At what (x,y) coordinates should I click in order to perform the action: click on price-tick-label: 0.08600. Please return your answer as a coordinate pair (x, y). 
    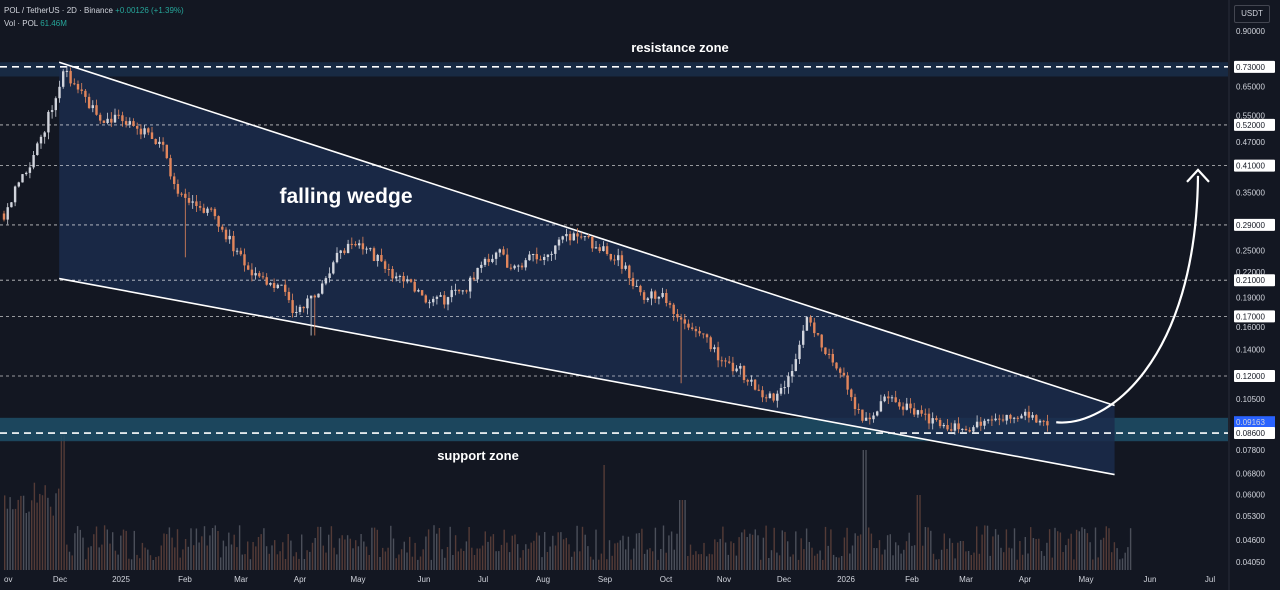
    Looking at the image, I should click on (1250, 433).